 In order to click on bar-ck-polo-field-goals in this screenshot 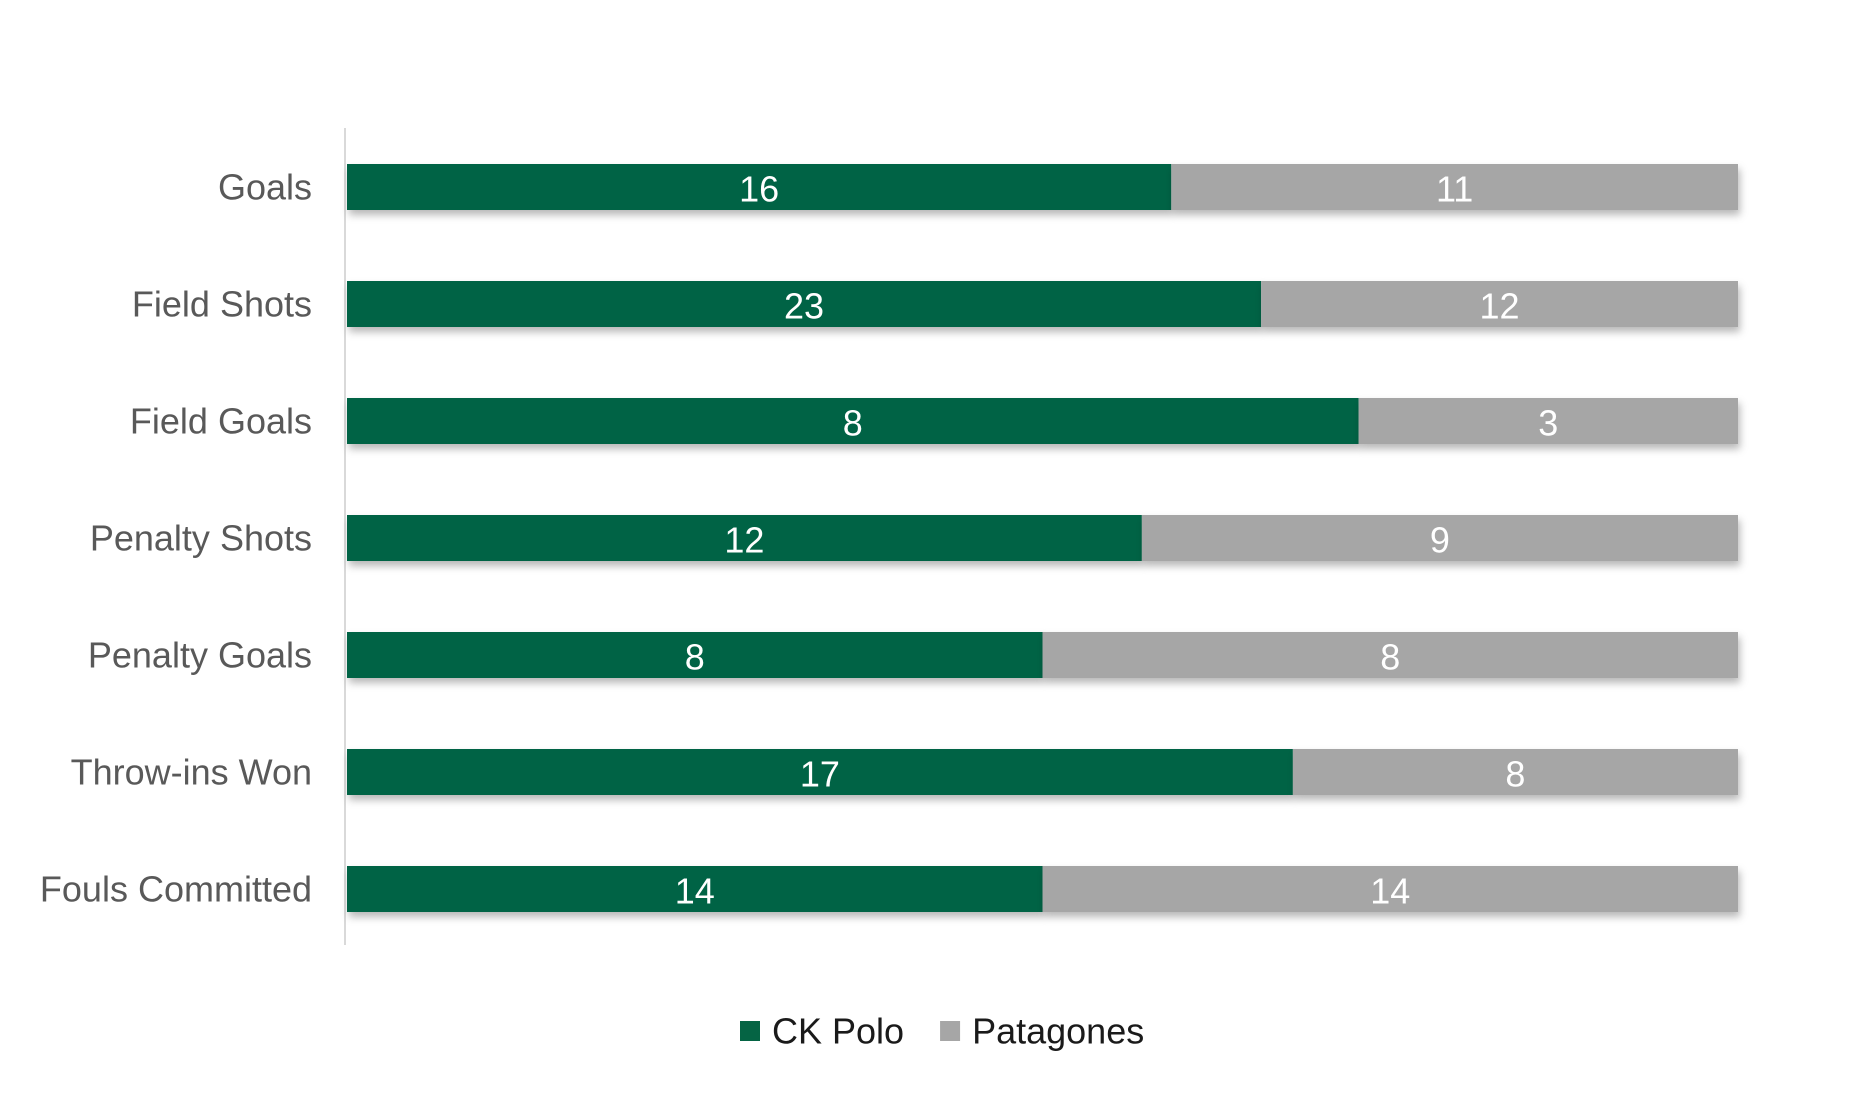, I will do `click(853, 421)`.